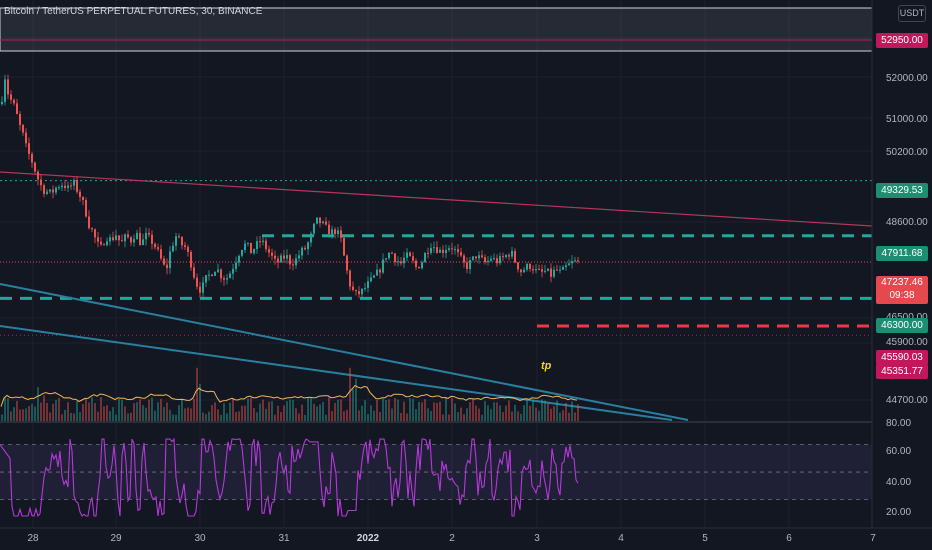 The height and width of the screenshot is (550, 932). Describe the element at coordinates (912, 13) in the screenshot. I see `currency-button: USDT` at that location.